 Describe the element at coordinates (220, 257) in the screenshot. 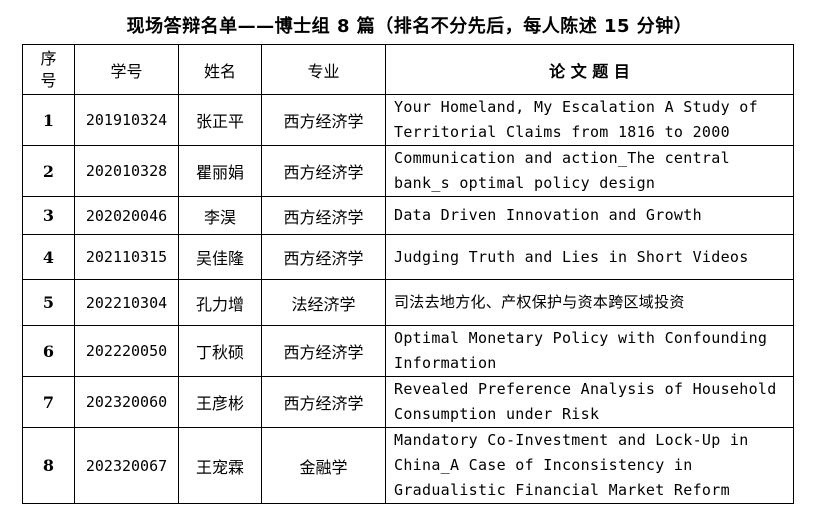

I see `row-name: 吴佳隆` at that location.